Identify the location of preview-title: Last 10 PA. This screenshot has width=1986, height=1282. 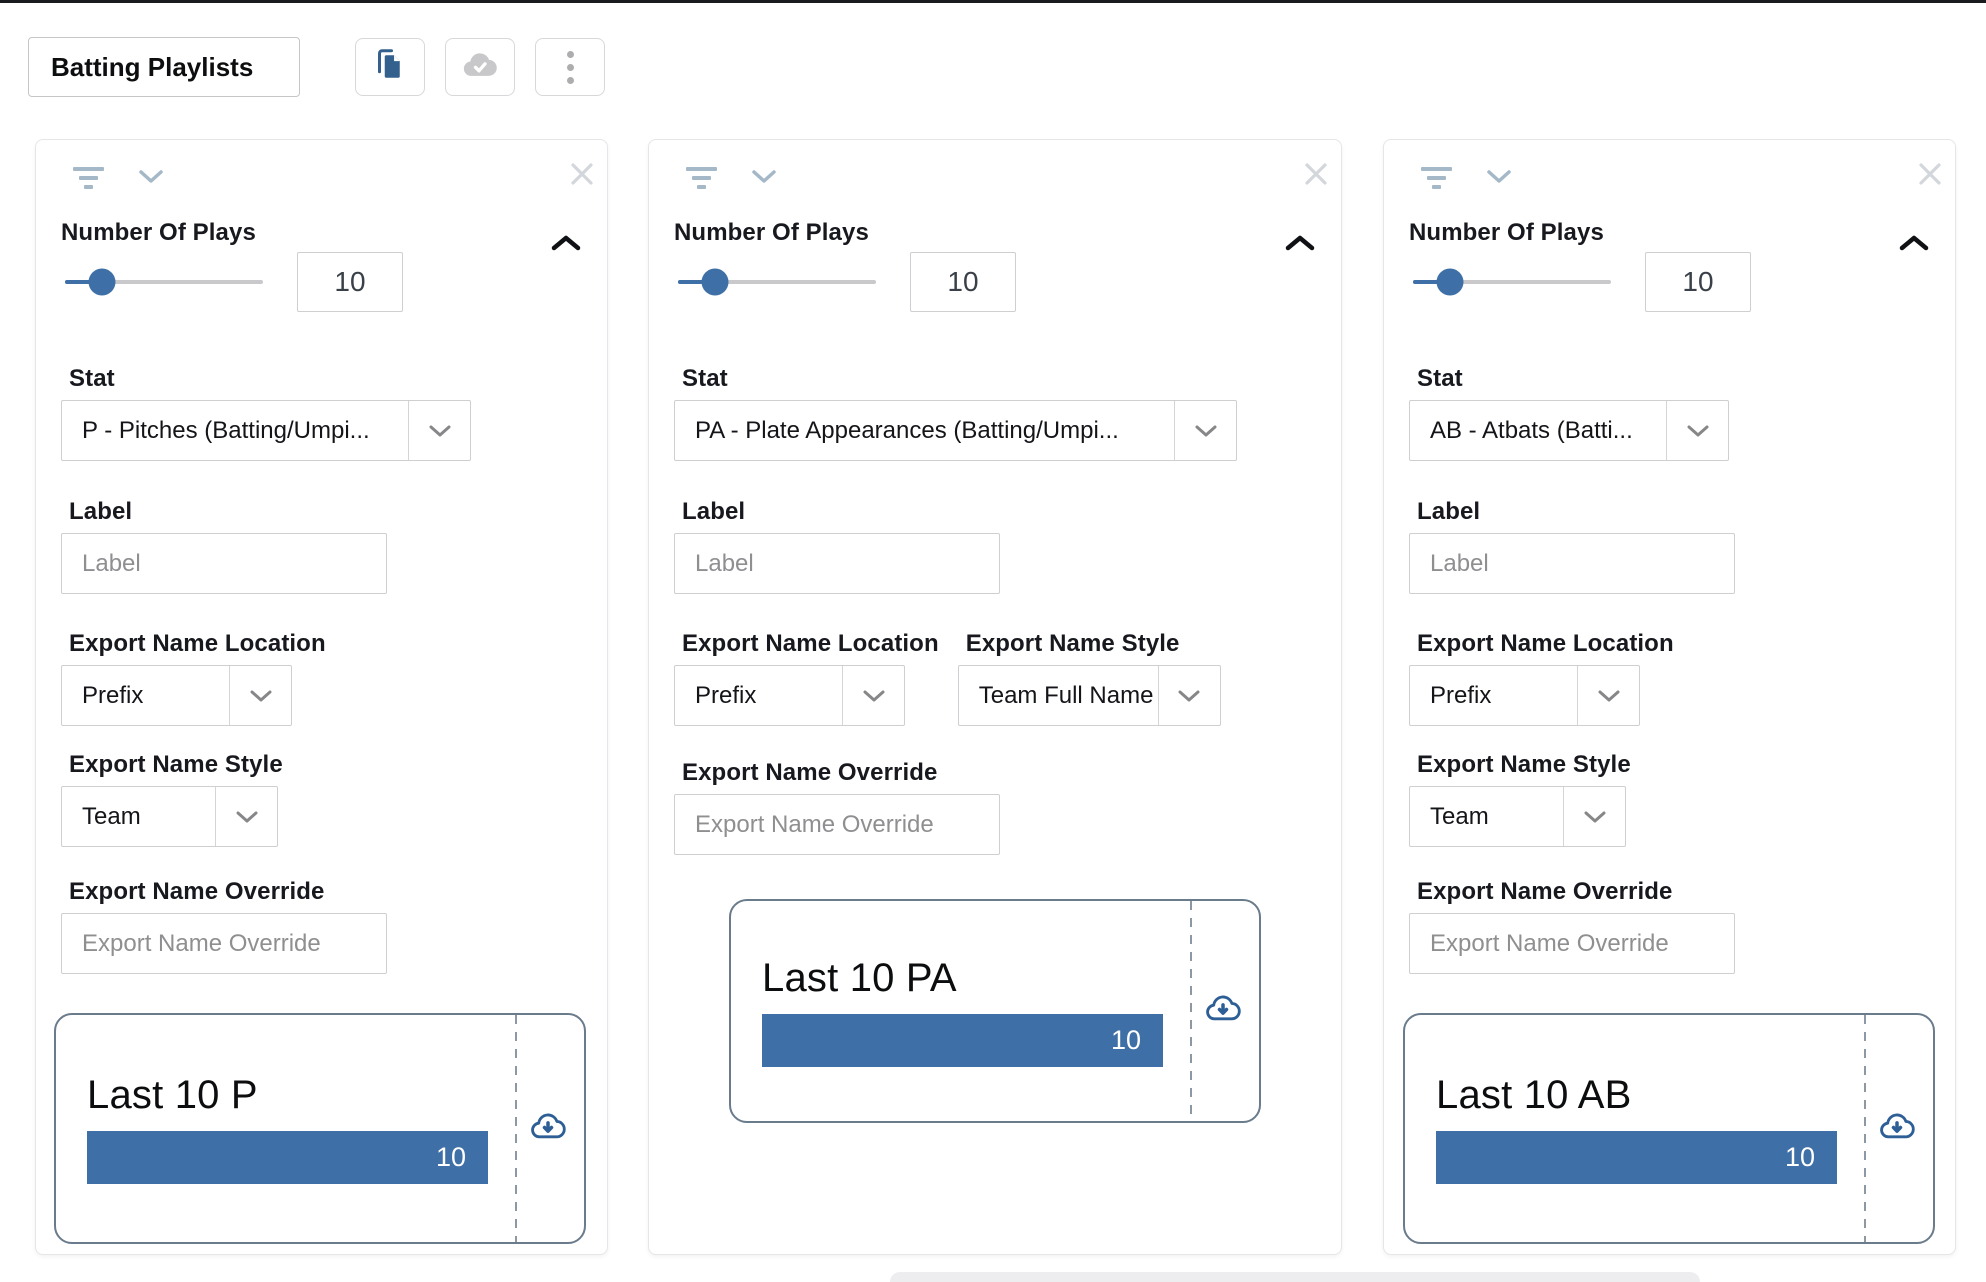
(859, 977).